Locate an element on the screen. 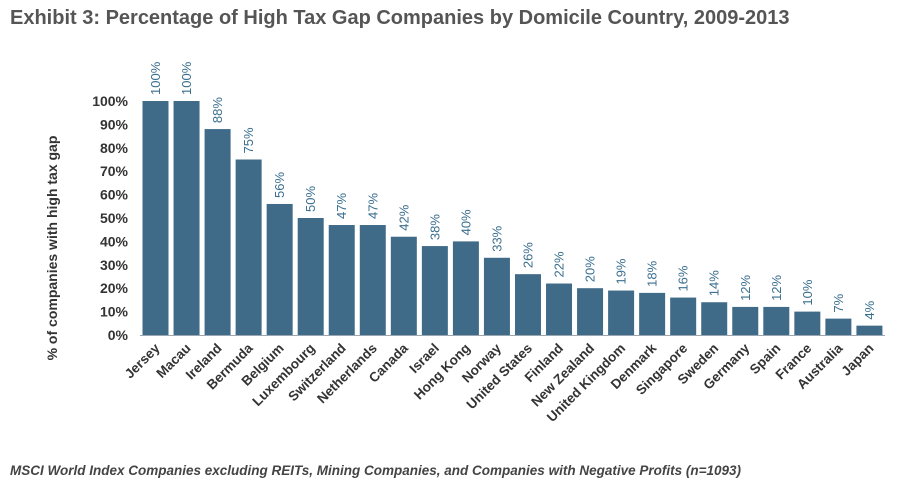 This screenshot has width=900, height=494. bar-hong-kong is located at coordinates (465, 288).